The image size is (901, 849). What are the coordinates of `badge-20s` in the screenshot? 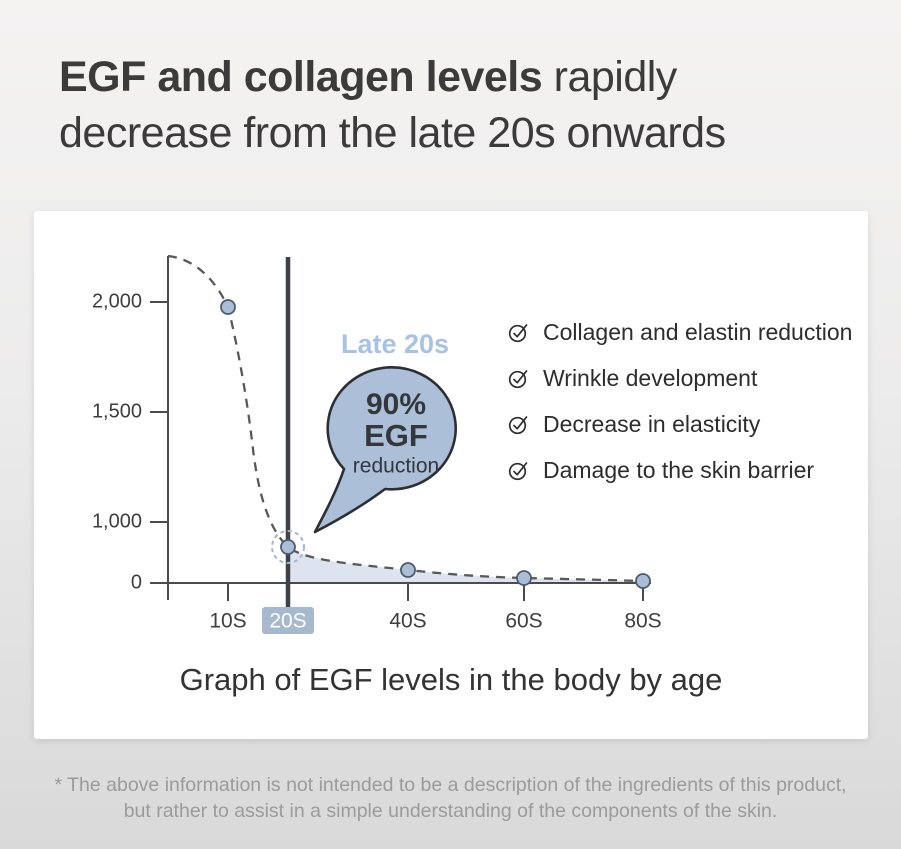 It's located at (288, 620).